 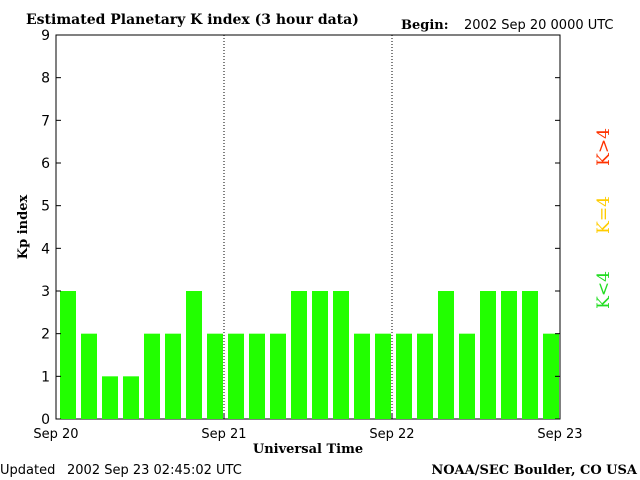 What do you see at coordinates (45, 335) in the screenshot?
I see `y-tick-label-2: 2` at bounding box center [45, 335].